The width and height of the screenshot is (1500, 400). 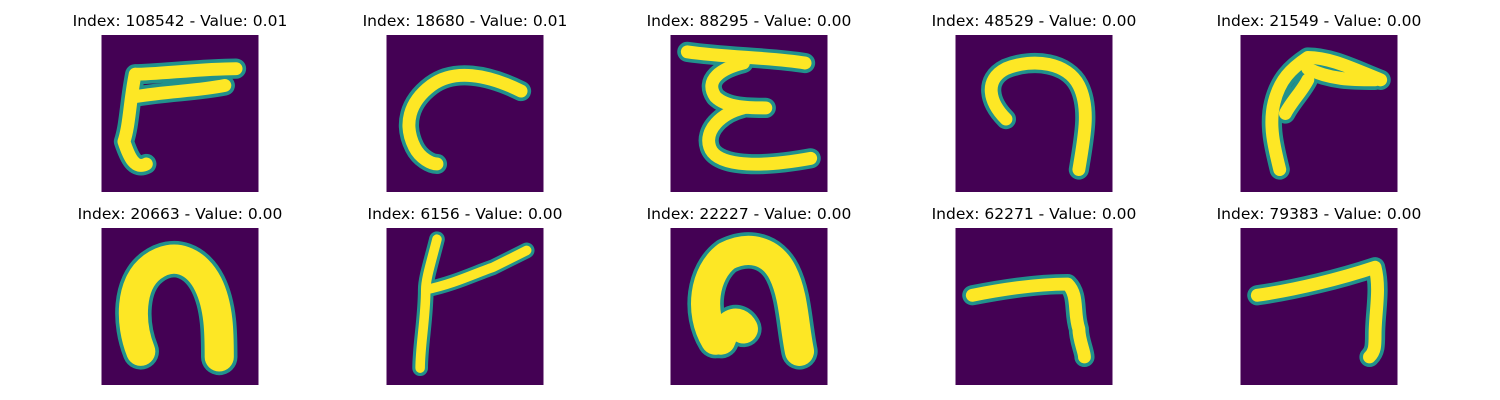 I want to click on image-panel: Index: 108542 - Value: 0.01, so click(x=180, y=107).